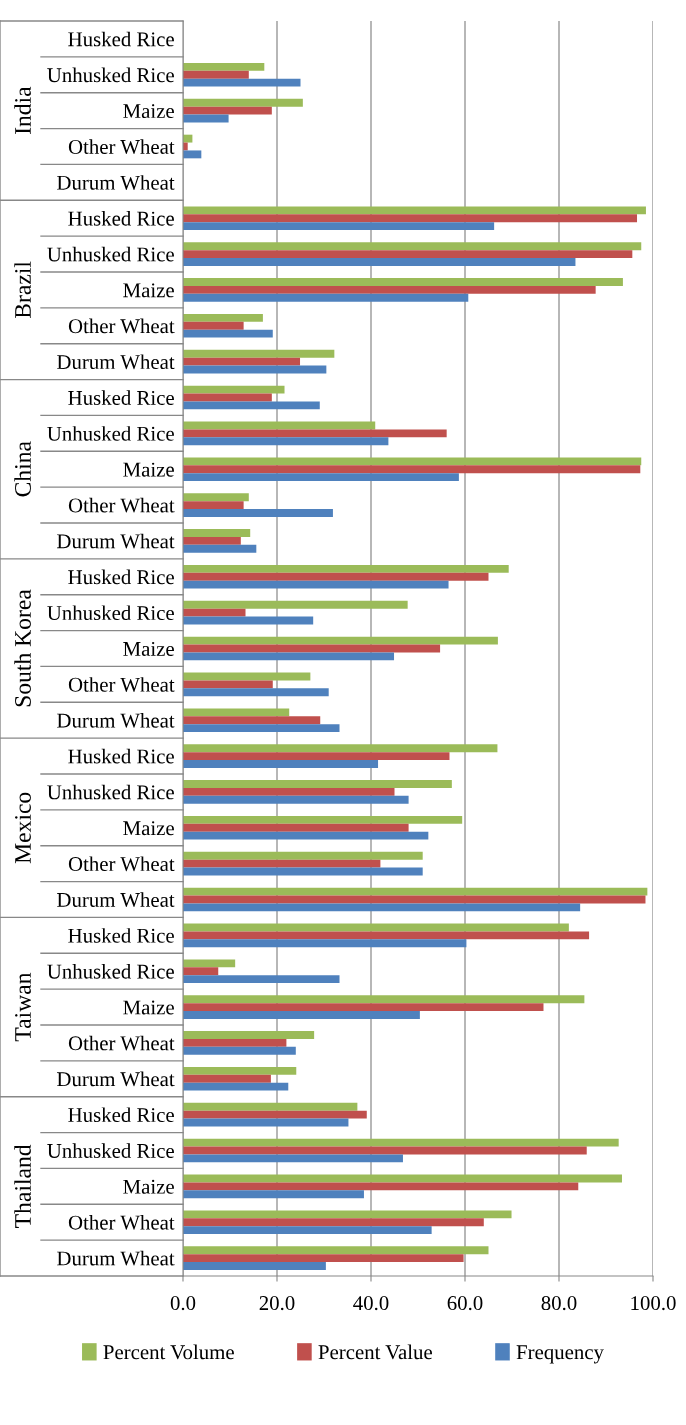 This screenshot has height=1425, width=686. What do you see at coordinates (183, 1303) in the screenshot?
I see `x-tick-label: 0.0` at bounding box center [183, 1303].